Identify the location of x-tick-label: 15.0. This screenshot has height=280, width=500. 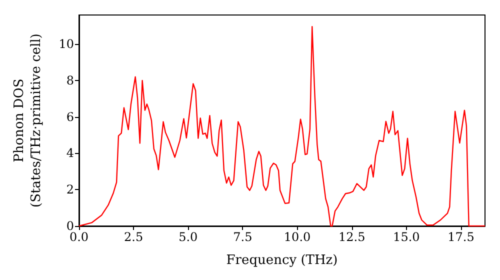
(406, 237).